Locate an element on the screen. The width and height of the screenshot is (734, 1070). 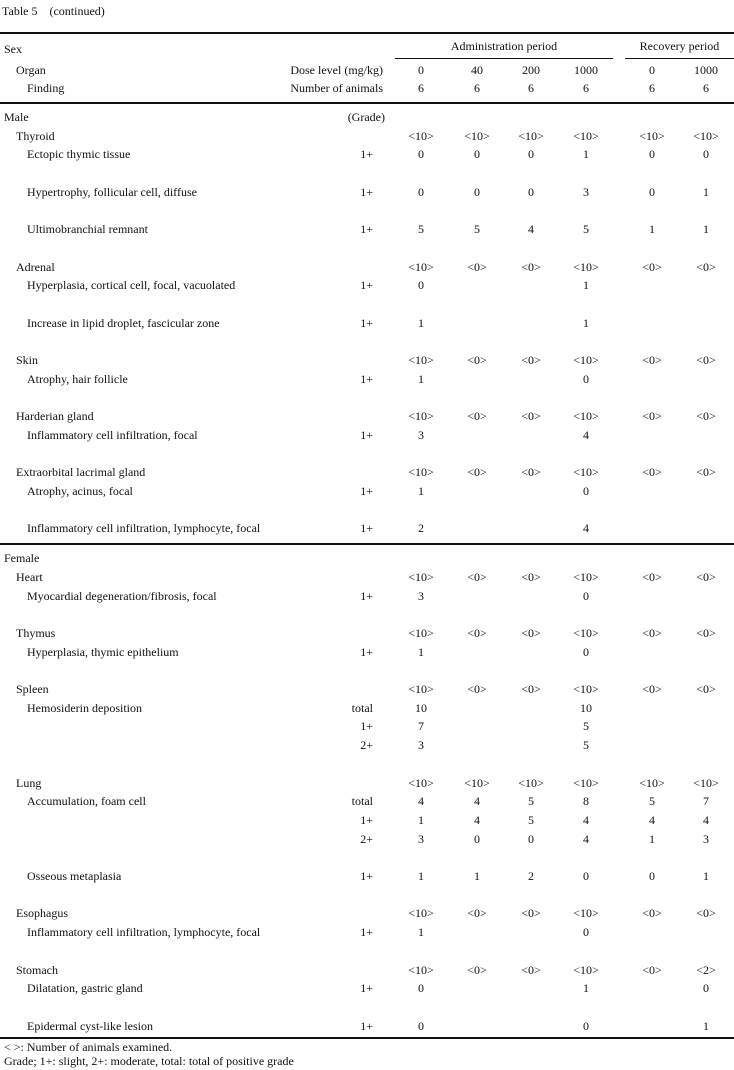
finding-label: Accumulation, foam cell is located at coordinates (86, 801).